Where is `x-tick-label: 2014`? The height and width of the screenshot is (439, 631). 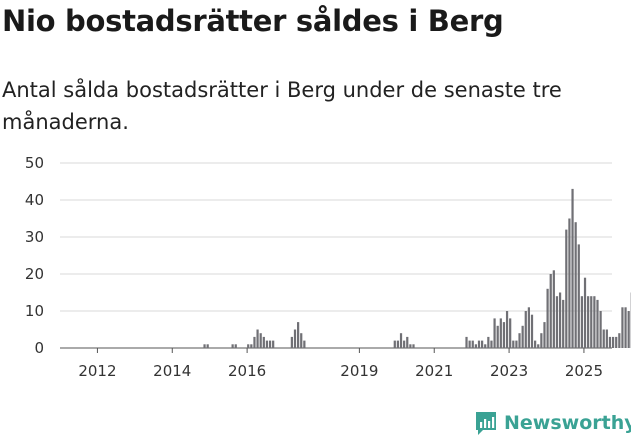
x-tick-label: 2014 is located at coordinates (172, 371).